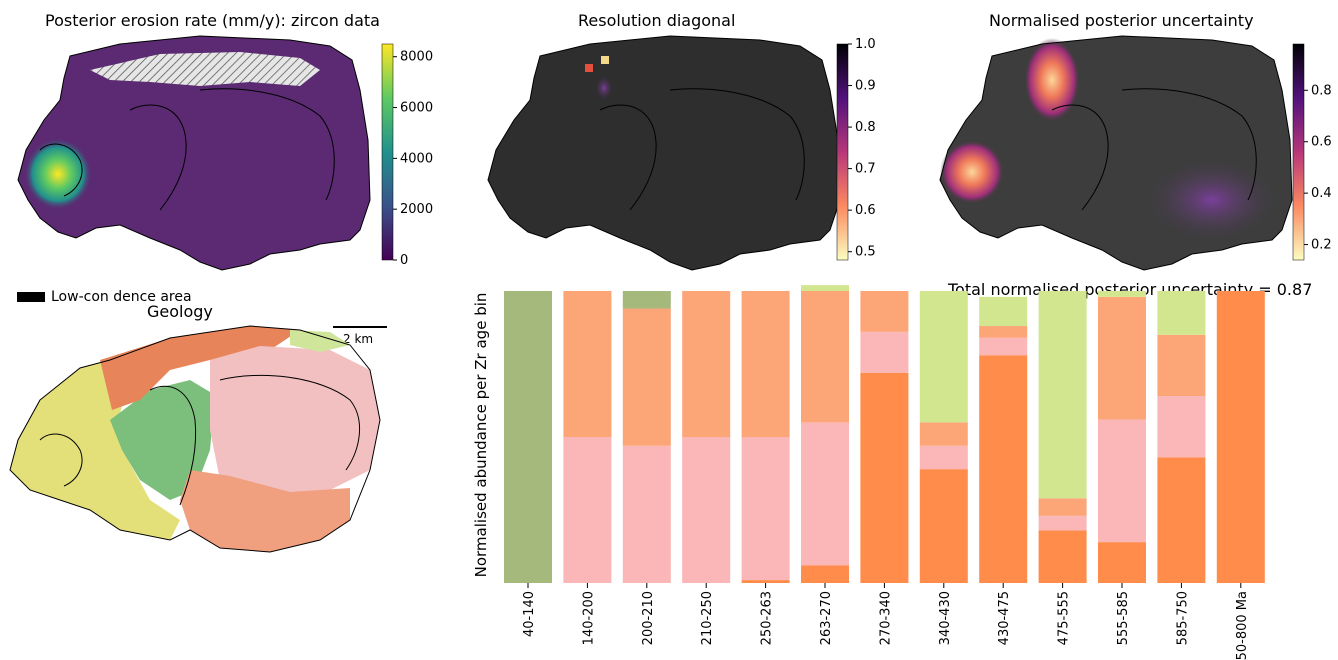  What do you see at coordinates (842, 152) in the screenshot?
I see `resolution-colorbar-gradient` at bounding box center [842, 152].